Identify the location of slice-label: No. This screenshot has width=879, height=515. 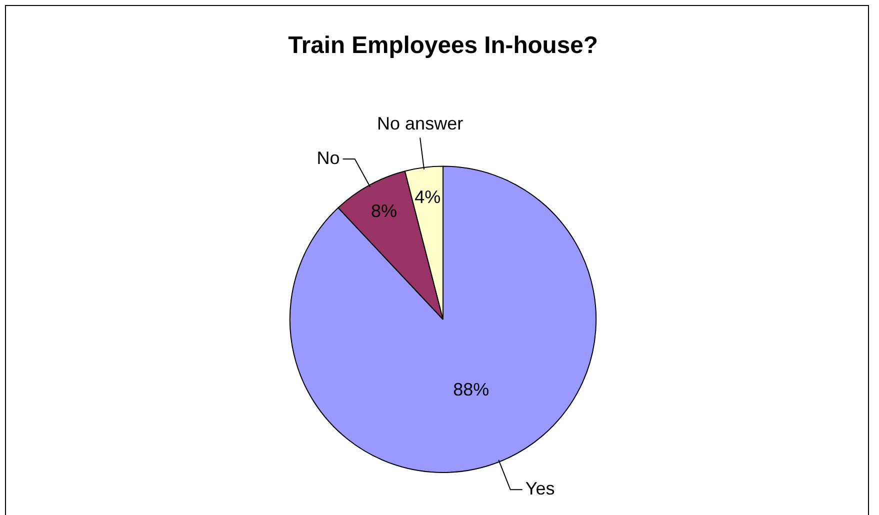
(328, 158).